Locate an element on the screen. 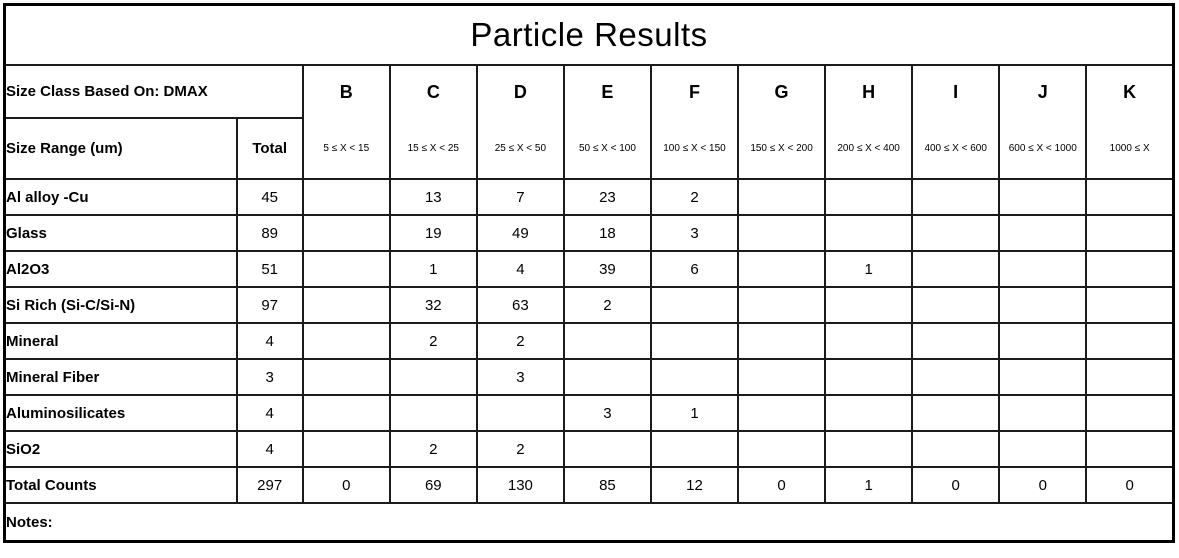 This screenshot has width=1179, height=558. cell-value: 49 is located at coordinates (520, 233).